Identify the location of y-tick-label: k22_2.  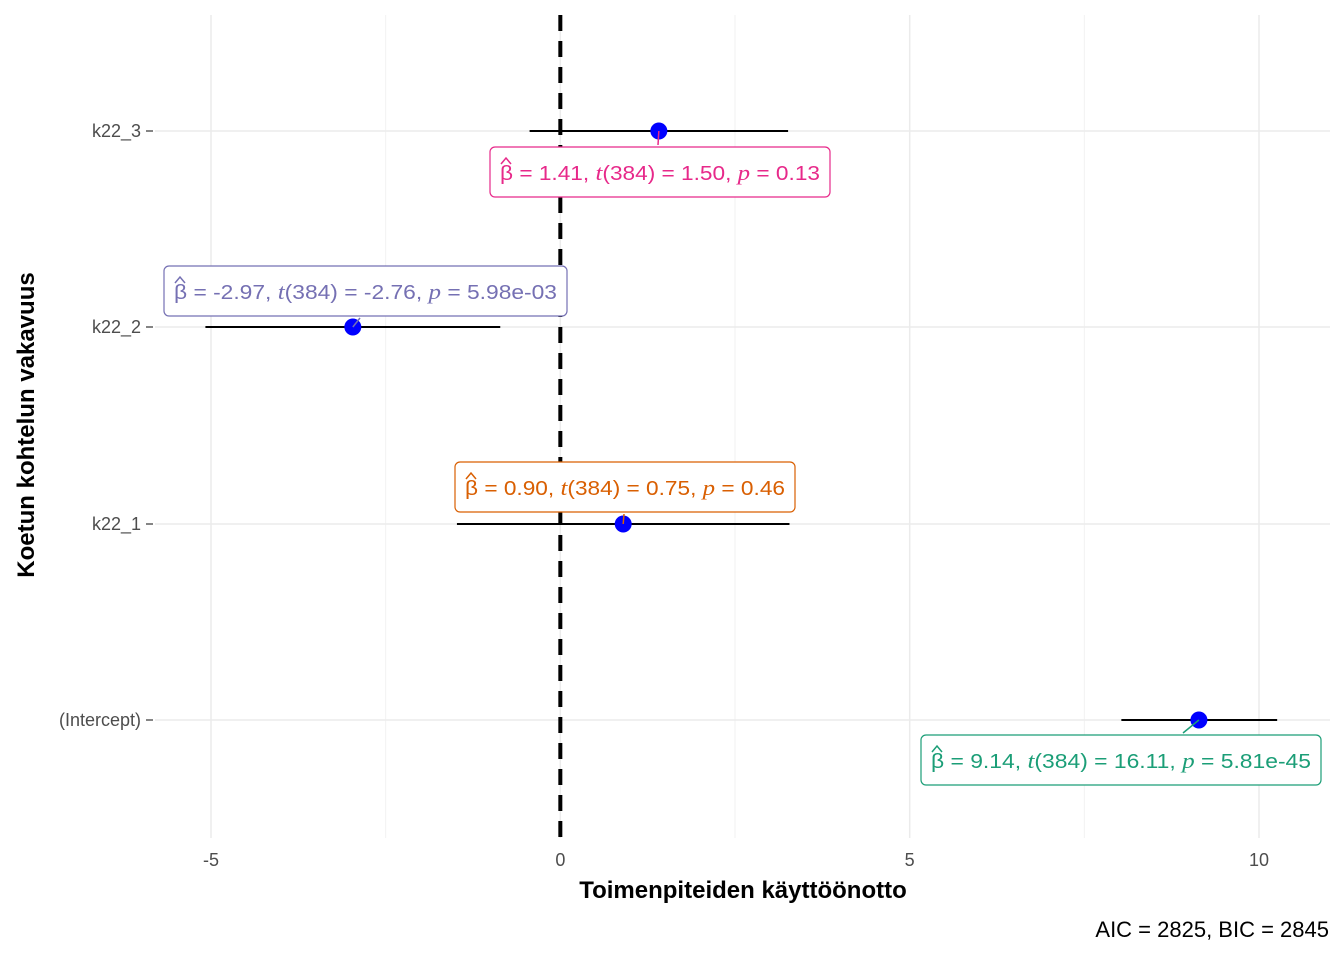
(116, 327).